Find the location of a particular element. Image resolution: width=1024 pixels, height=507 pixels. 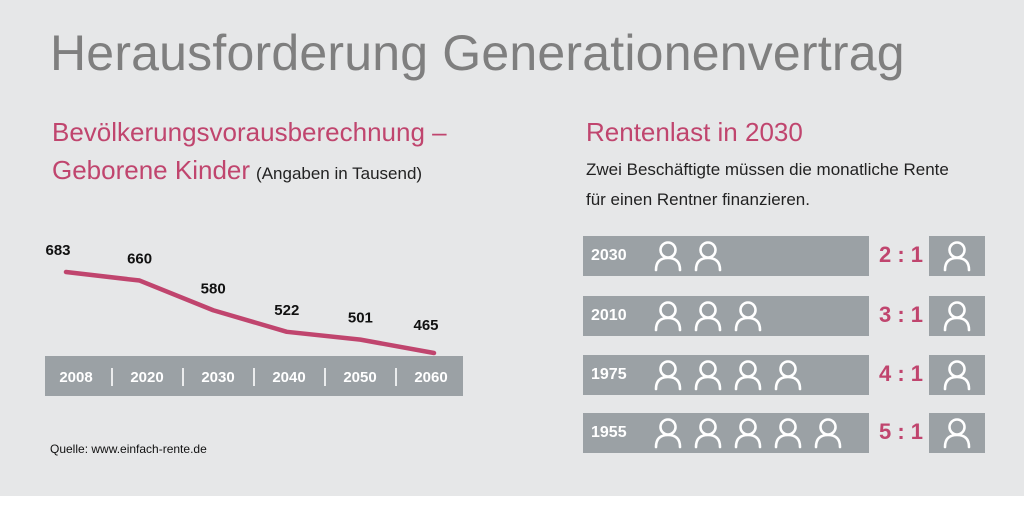

ratio-row-1975: 1975 4 : 1 is located at coordinates (784, 375).